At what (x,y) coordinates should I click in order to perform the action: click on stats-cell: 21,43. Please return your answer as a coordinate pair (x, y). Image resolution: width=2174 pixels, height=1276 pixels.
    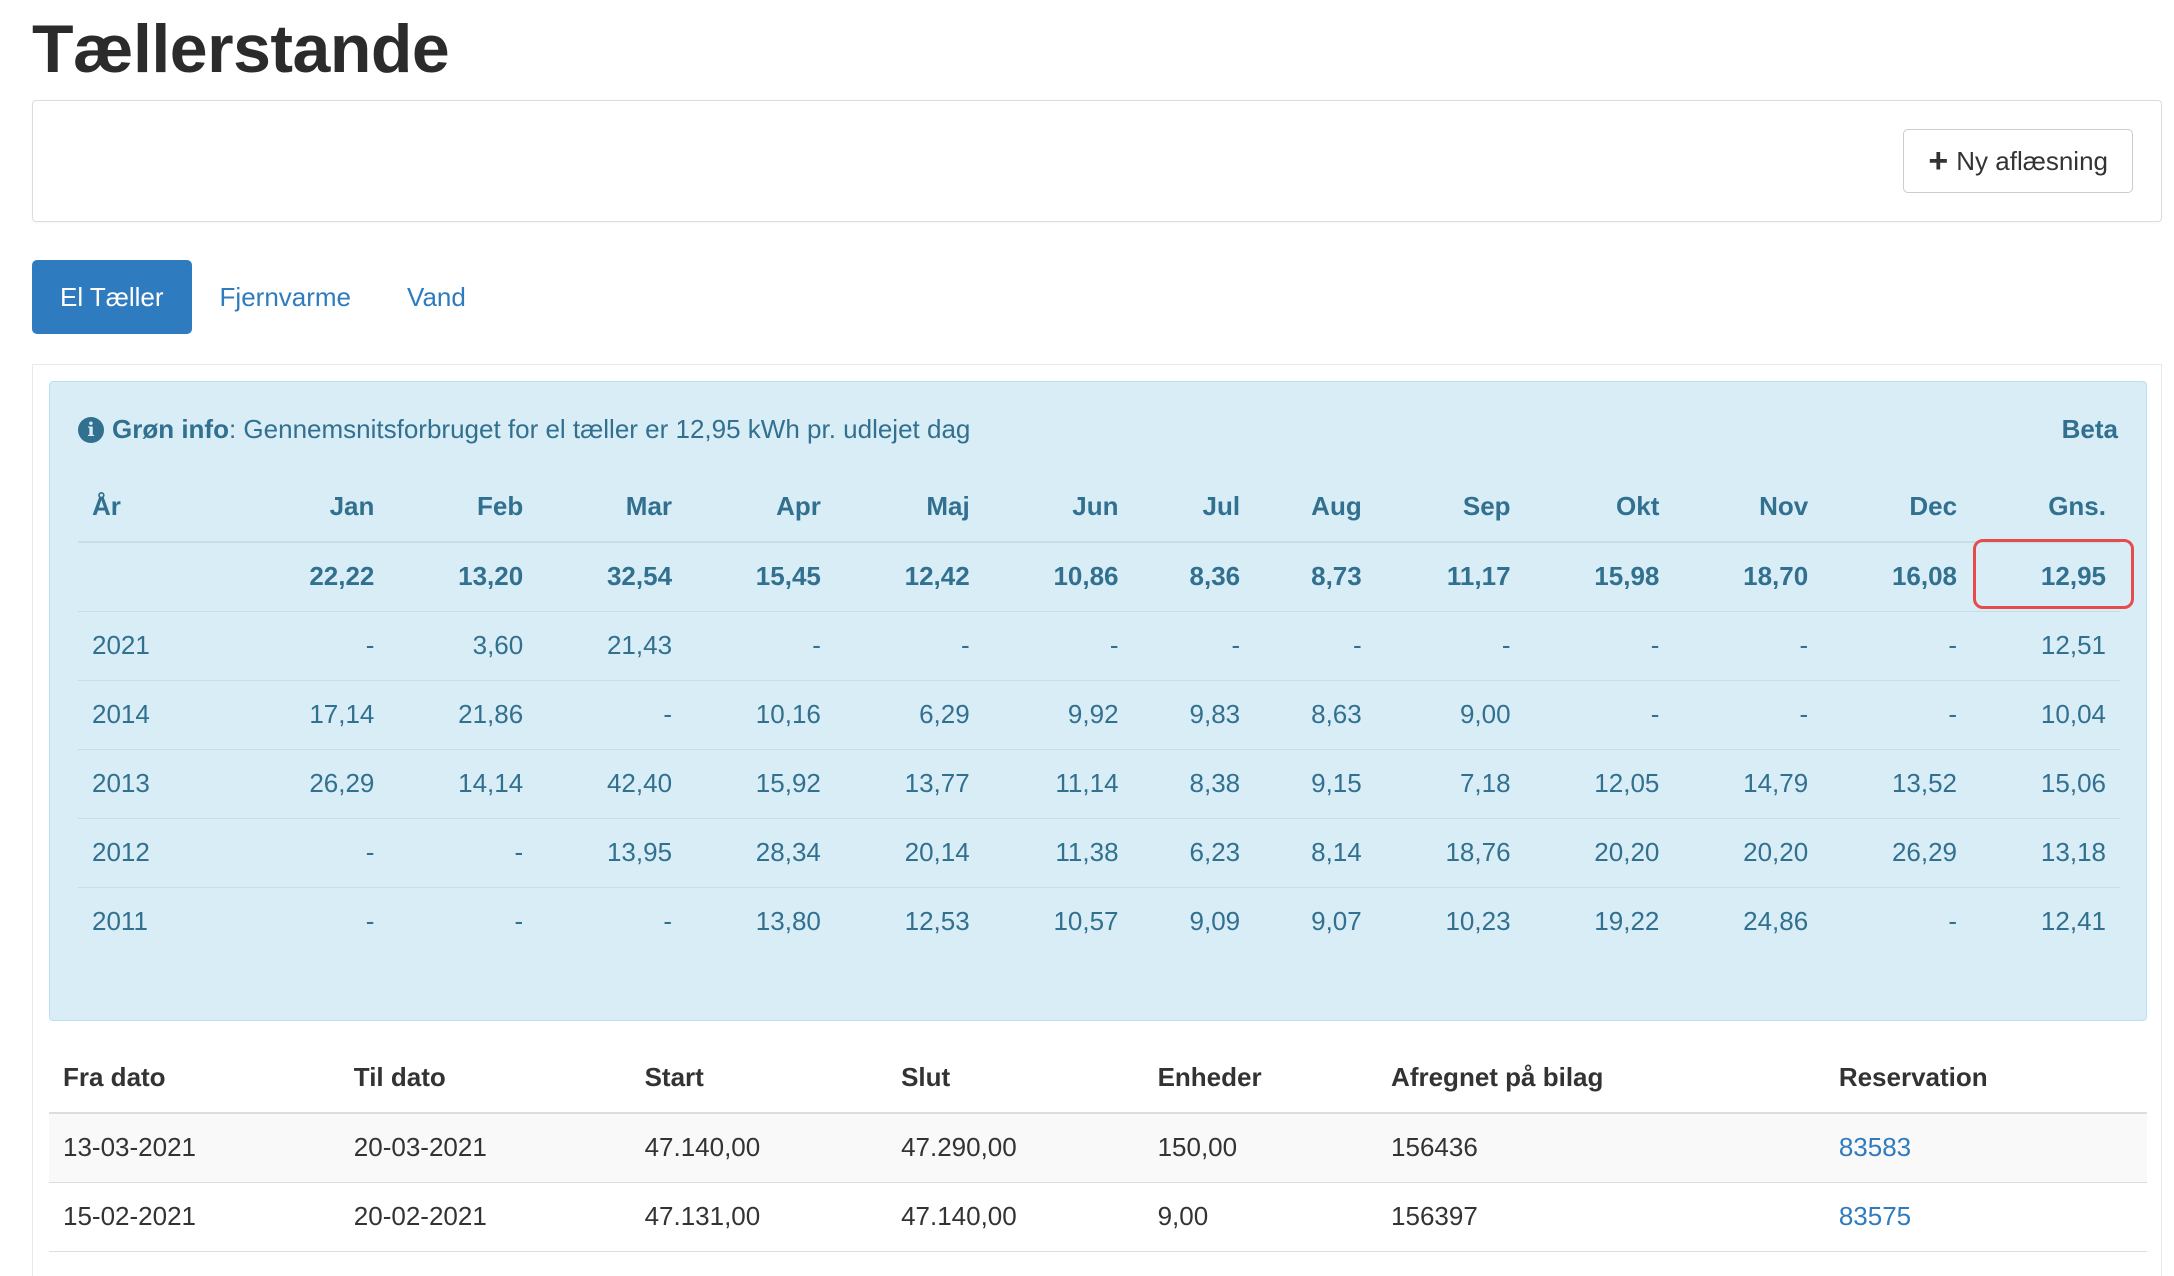
    Looking at the image, I should click on (612, 646).